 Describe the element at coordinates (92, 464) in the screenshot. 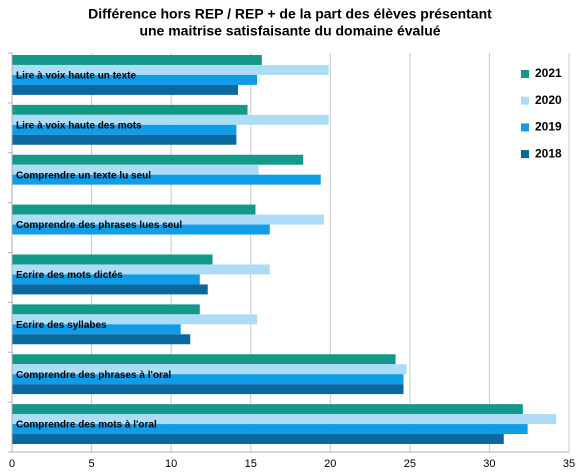

I see `x-tick-label: 5` at that location.